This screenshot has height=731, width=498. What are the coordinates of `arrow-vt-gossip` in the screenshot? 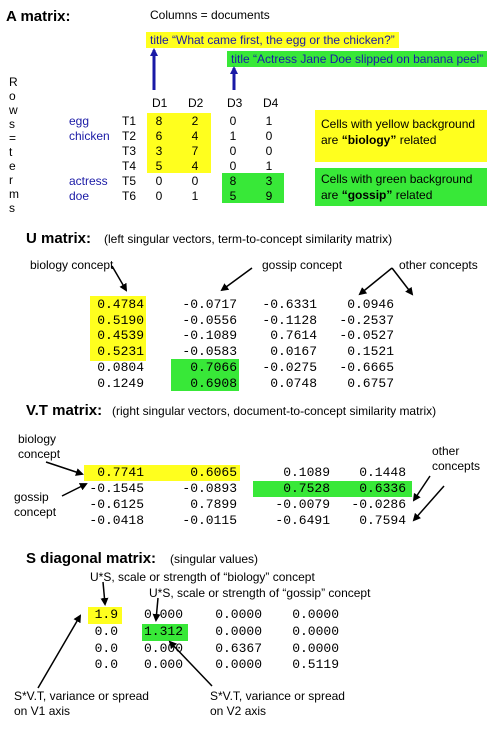 It's located at (74, 490).